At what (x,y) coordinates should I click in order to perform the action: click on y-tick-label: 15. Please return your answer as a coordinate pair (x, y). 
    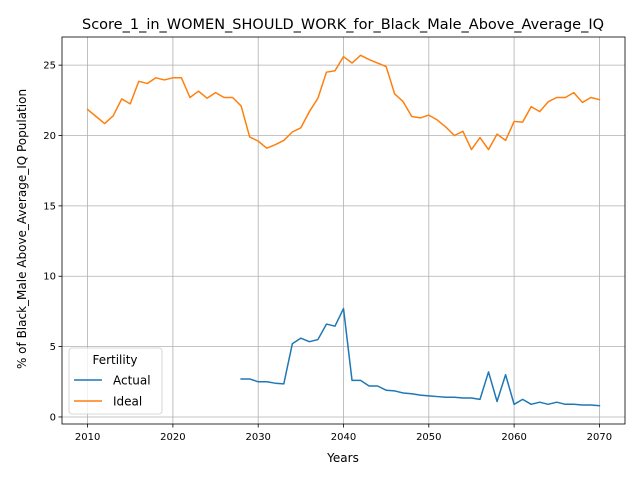
    Looking at the image, I should click on (49, 206).